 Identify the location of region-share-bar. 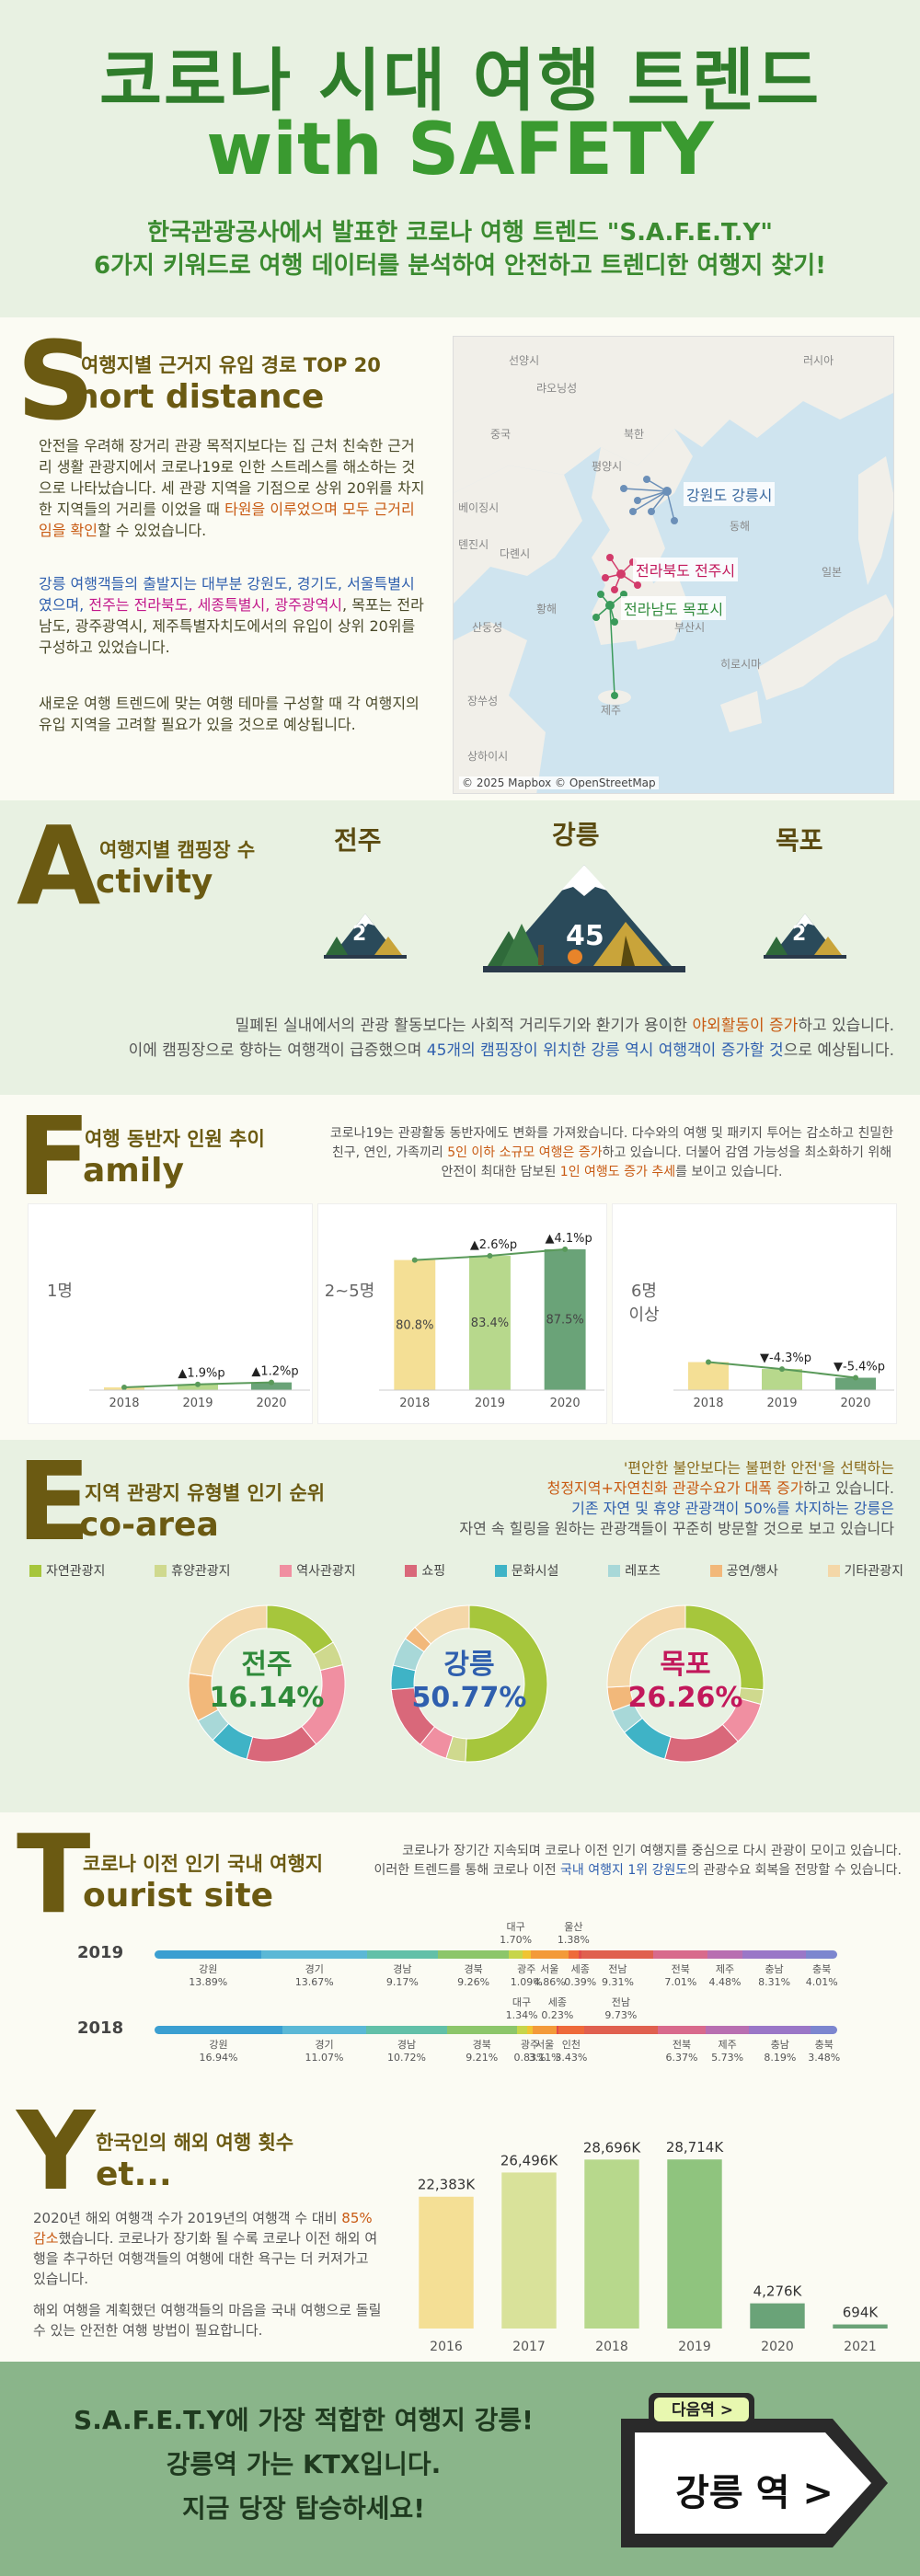
(496, 1955).